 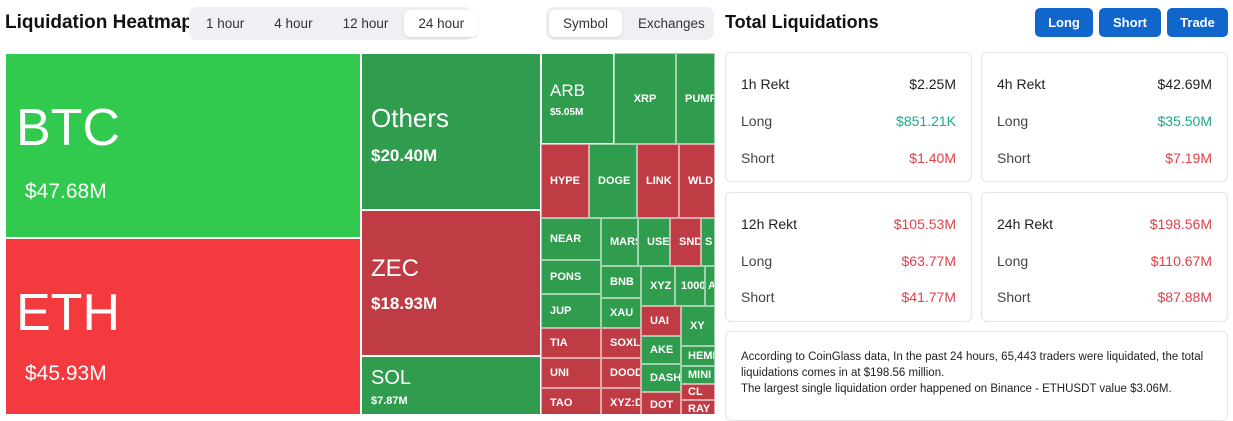 What do you see at coordinates (698, 326) in the screenshot?
I see `tile-xy: XY` at bounding box center [698, 326].